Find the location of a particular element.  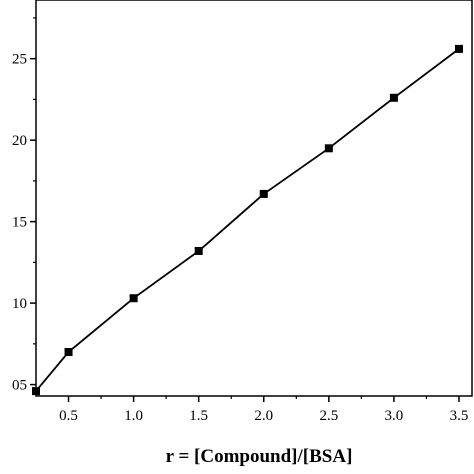

x-tick-label: 3.0 is located at coordinates (394, 416).